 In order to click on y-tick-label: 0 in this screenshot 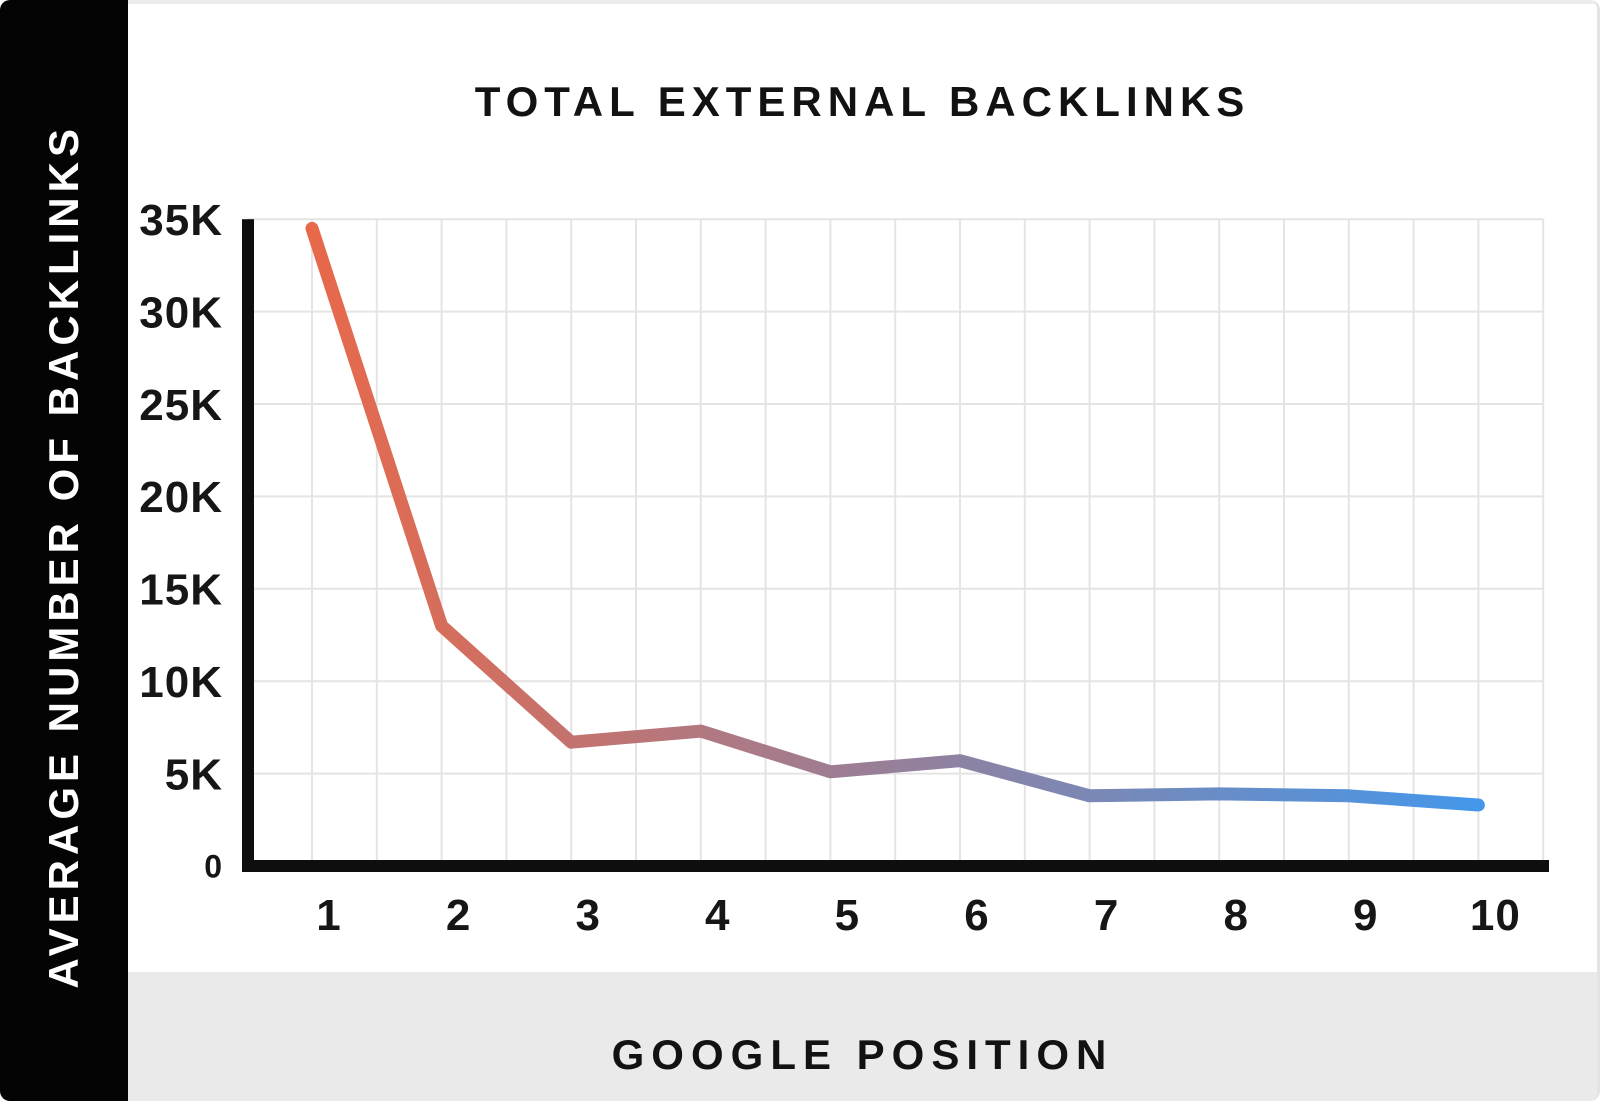, I will do `click(213, 867)`.